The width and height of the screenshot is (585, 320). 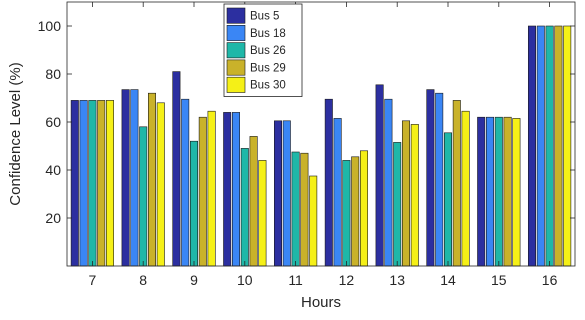 What do you see at coordinates (15, 133) in the screenshot?
I see `y-axis-label: Confidence Level (%)` at bounding box center [15, 133].